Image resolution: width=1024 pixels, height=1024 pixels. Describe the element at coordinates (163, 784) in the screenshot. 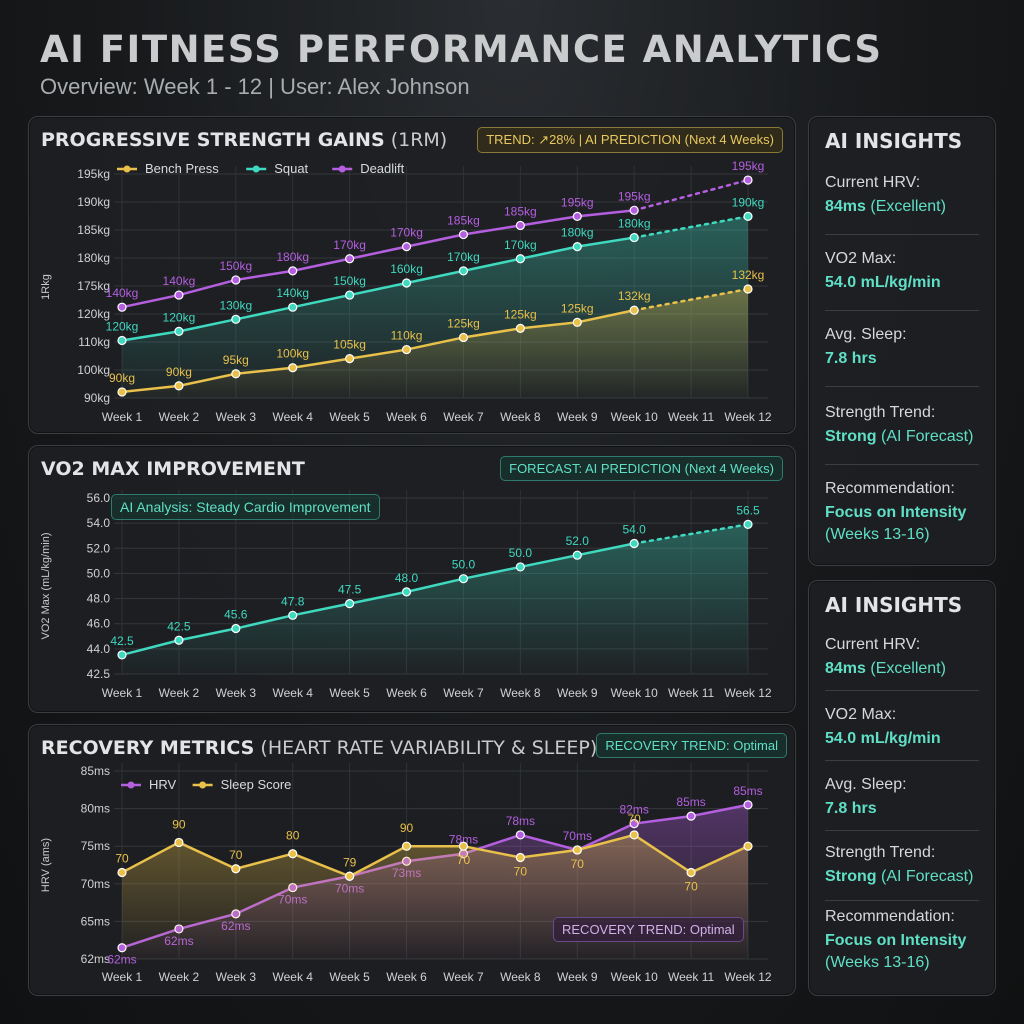

I see `legend-label-hrv: HRV` at that location.